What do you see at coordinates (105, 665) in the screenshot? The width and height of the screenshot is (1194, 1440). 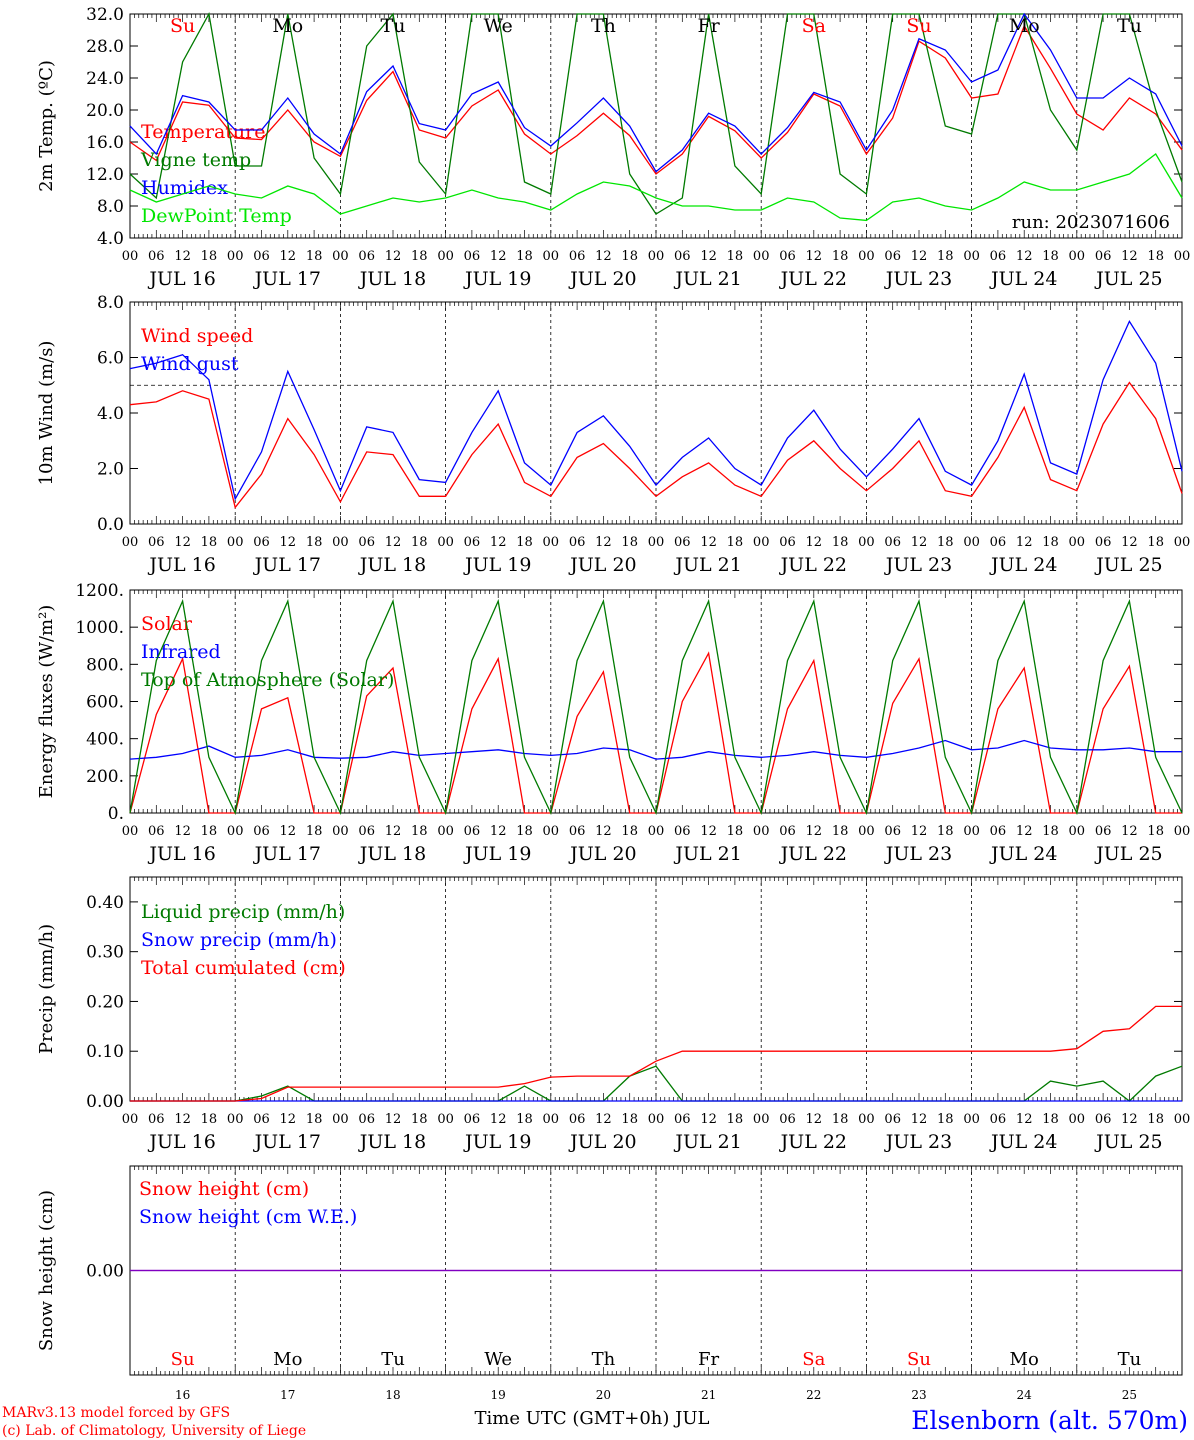 I see `y-tick-label: 800.` at bounding box center [105, 665].